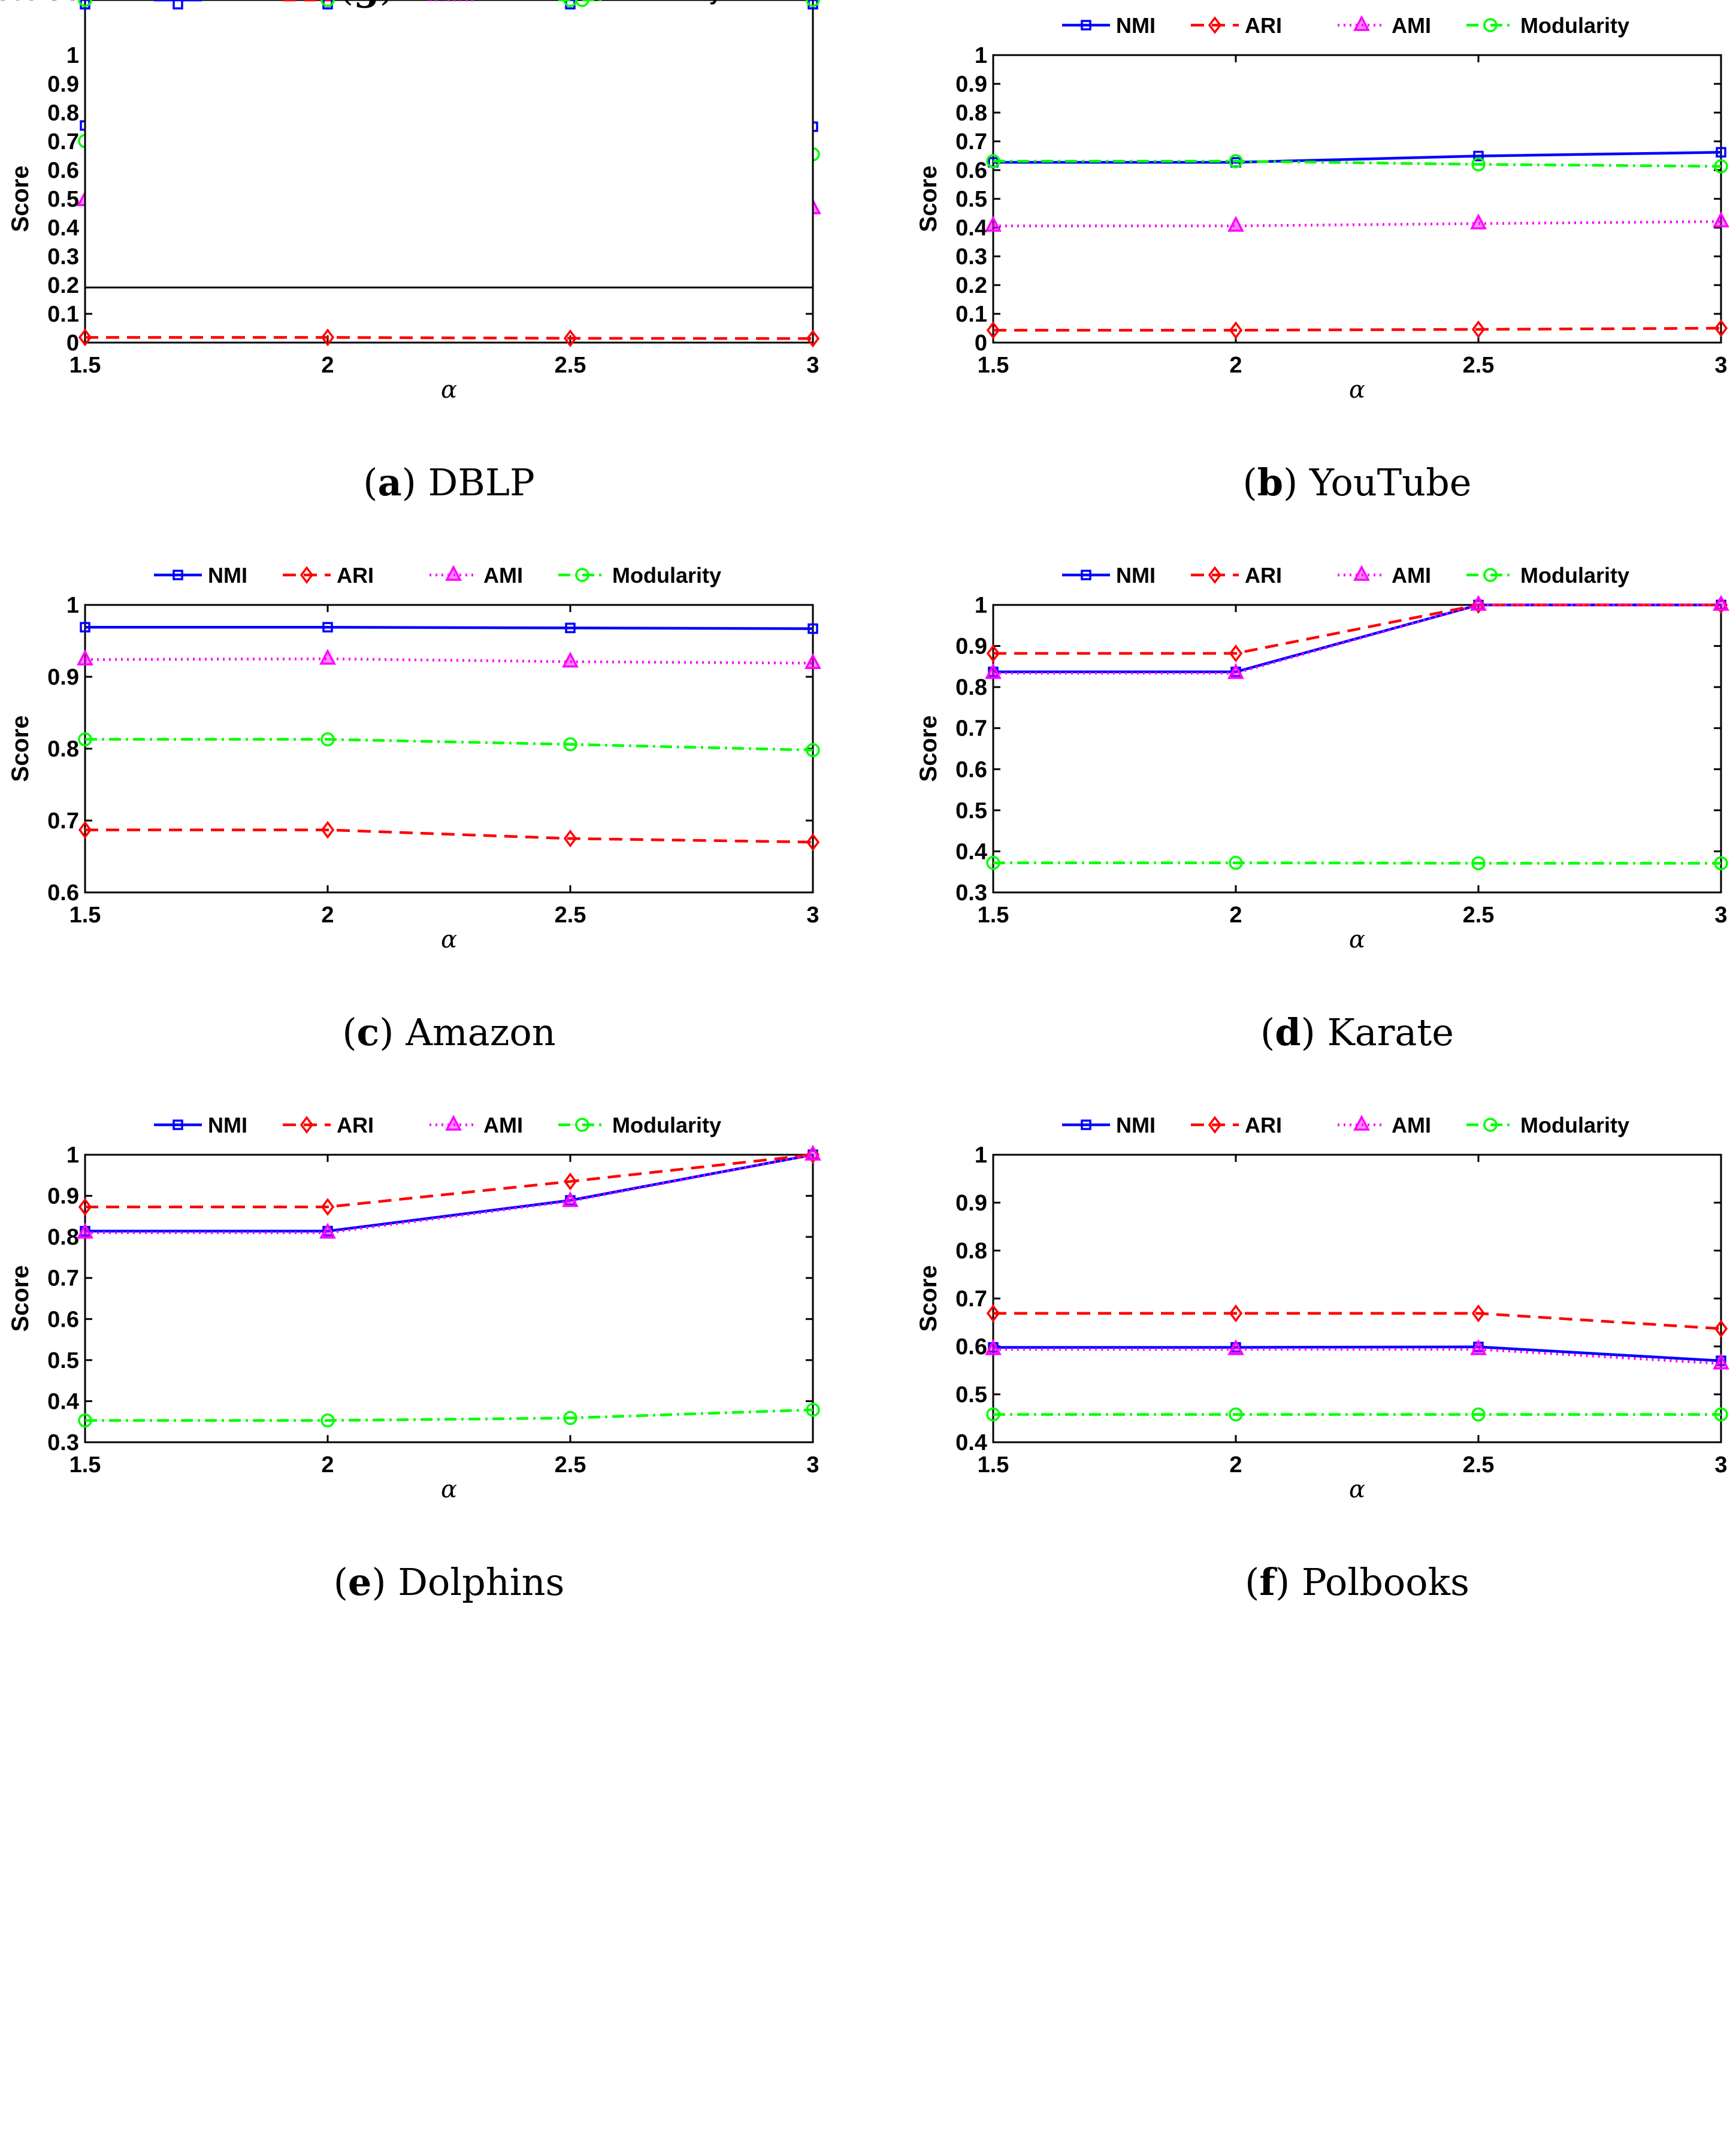  Describe the element at coordinates (1411, 575) in the screenshot. I see `legend-label-ami: AMI` at that location.